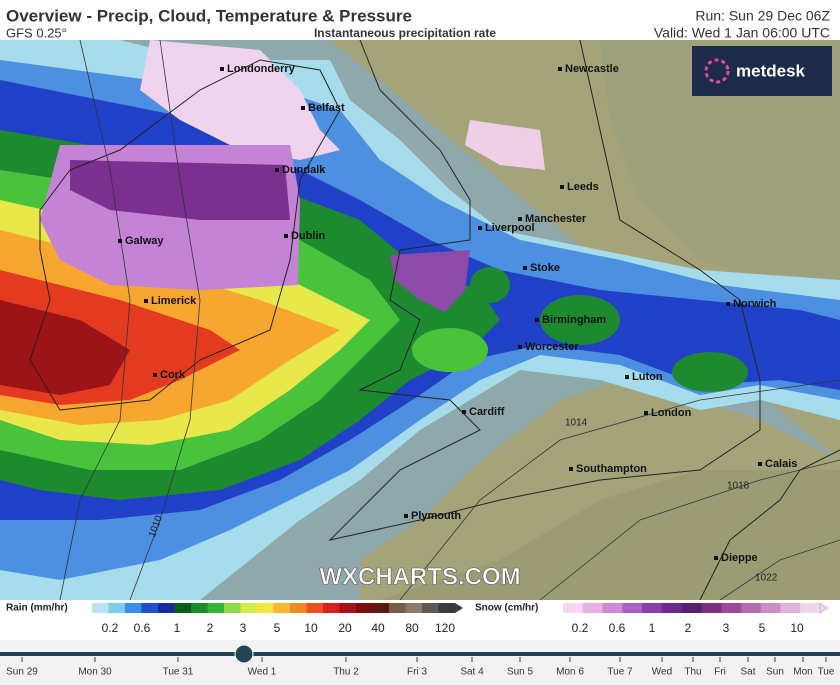 This screenshot has width=840, height=685. What do you see at coordinates (739, 558) in the screenshot?
I see `city-label: Dieppe` at bounding box center [739, 558].